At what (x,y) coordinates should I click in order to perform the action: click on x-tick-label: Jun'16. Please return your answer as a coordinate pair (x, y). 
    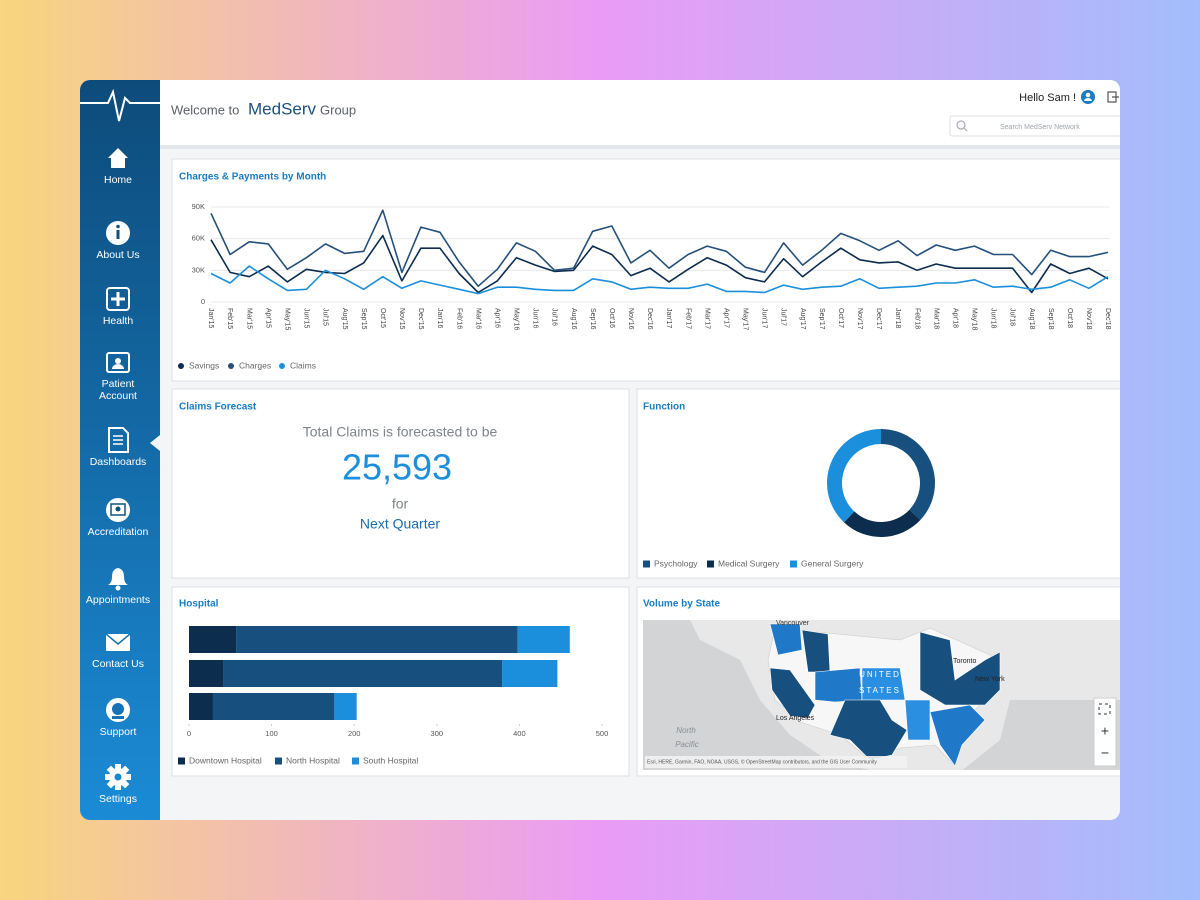
    Looking at the image, I should click on (535, 318).